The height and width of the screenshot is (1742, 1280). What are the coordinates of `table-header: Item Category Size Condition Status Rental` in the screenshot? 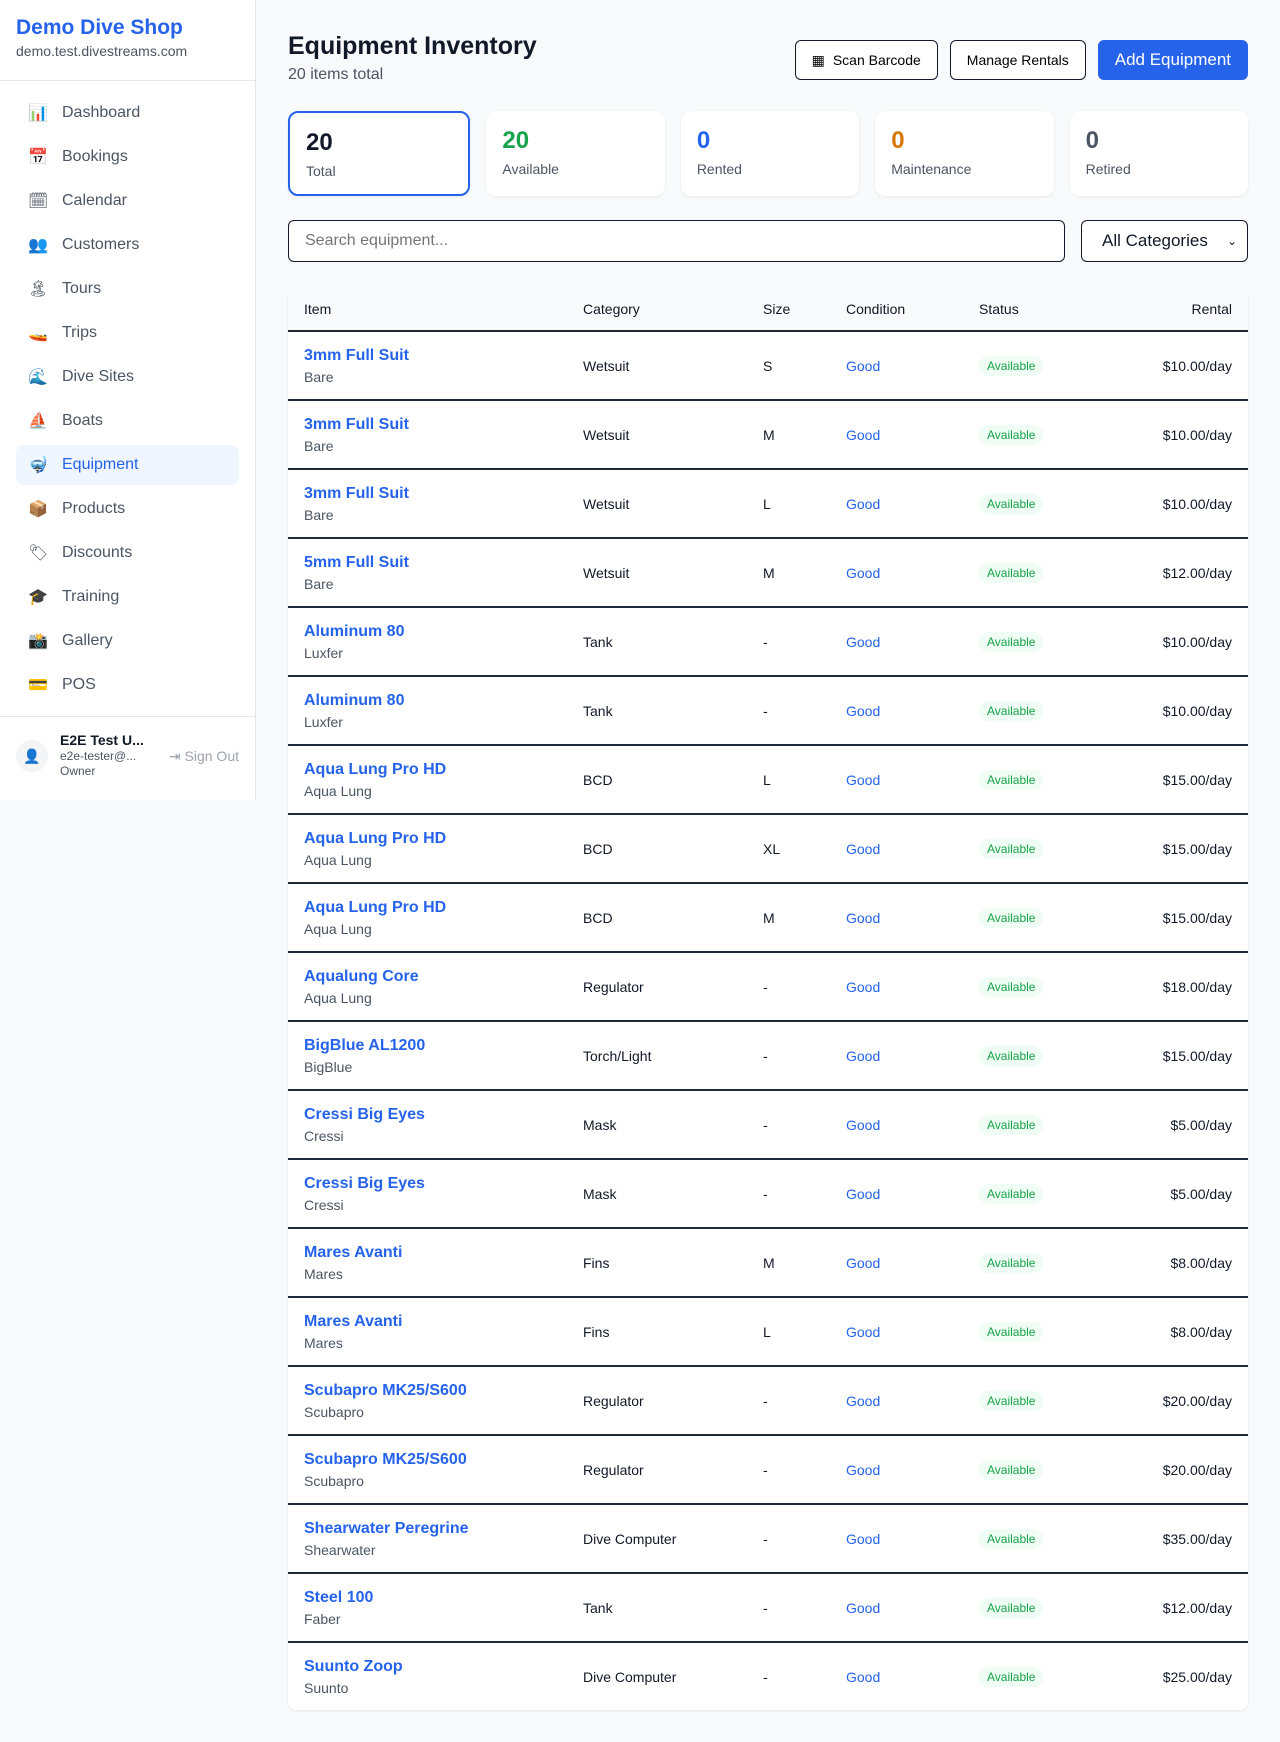 It's located at (768, 309).